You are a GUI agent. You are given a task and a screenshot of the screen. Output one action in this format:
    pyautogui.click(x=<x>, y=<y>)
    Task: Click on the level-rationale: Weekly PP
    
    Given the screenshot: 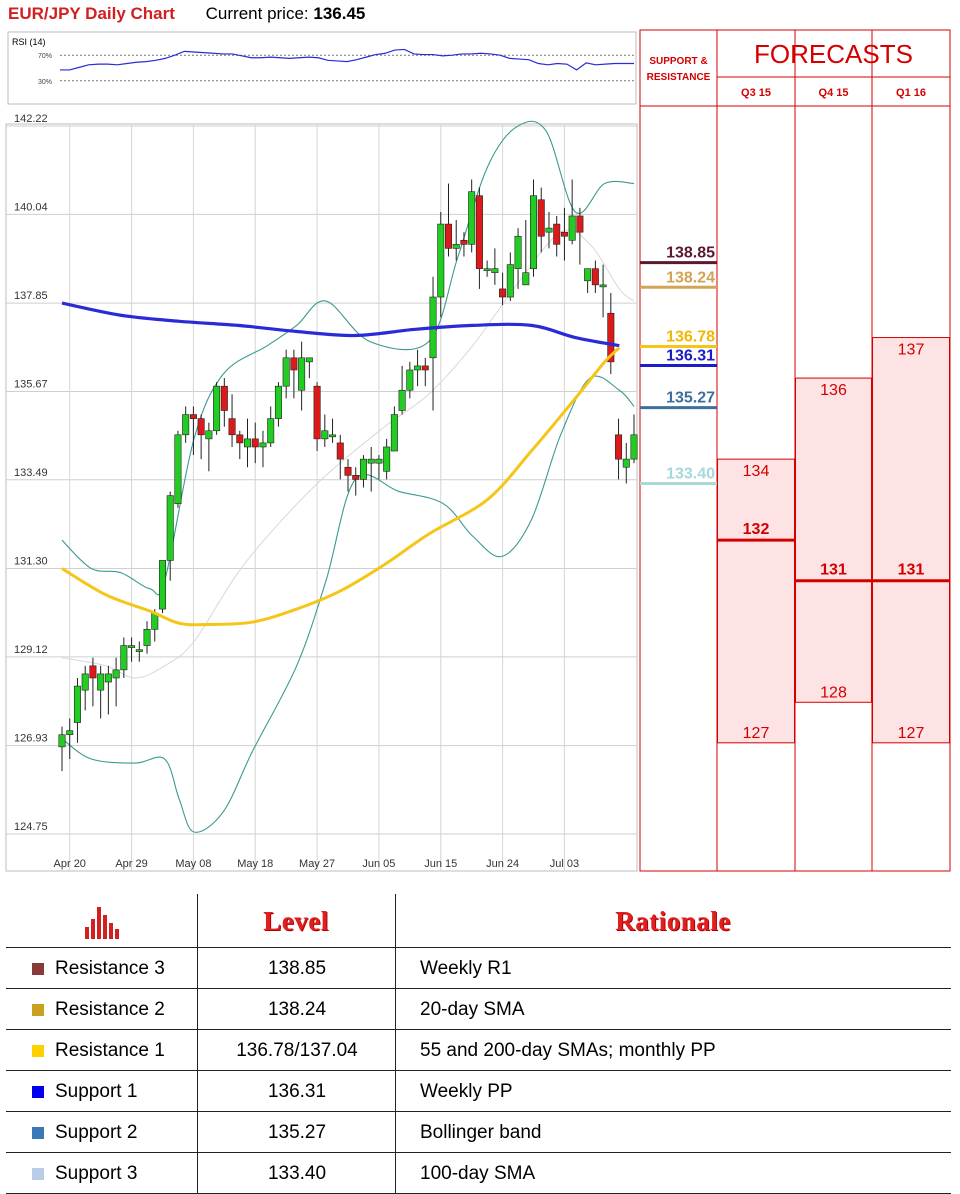 What is the action you would take?
    pyautogui.click(x=466, y=1091)
    